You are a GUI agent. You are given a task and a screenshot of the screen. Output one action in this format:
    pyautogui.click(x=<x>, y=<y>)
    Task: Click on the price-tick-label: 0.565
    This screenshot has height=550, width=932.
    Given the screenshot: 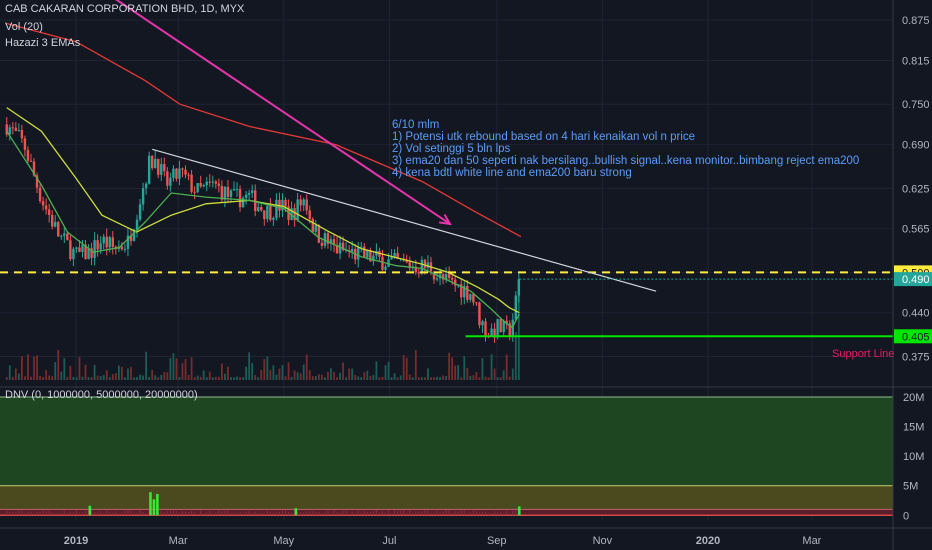 What is the action you would take?
    pyautogui.click(x=916, y=230)
    